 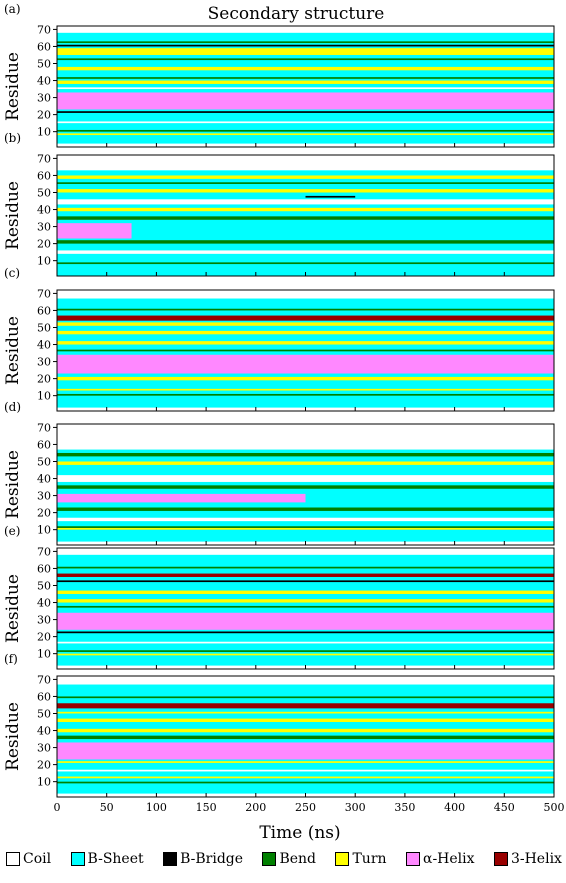 What do you see at coordinates (203, 859) in the screenshot?
I see `legend-item: B-Bridge` at bounding box center [203, 859].